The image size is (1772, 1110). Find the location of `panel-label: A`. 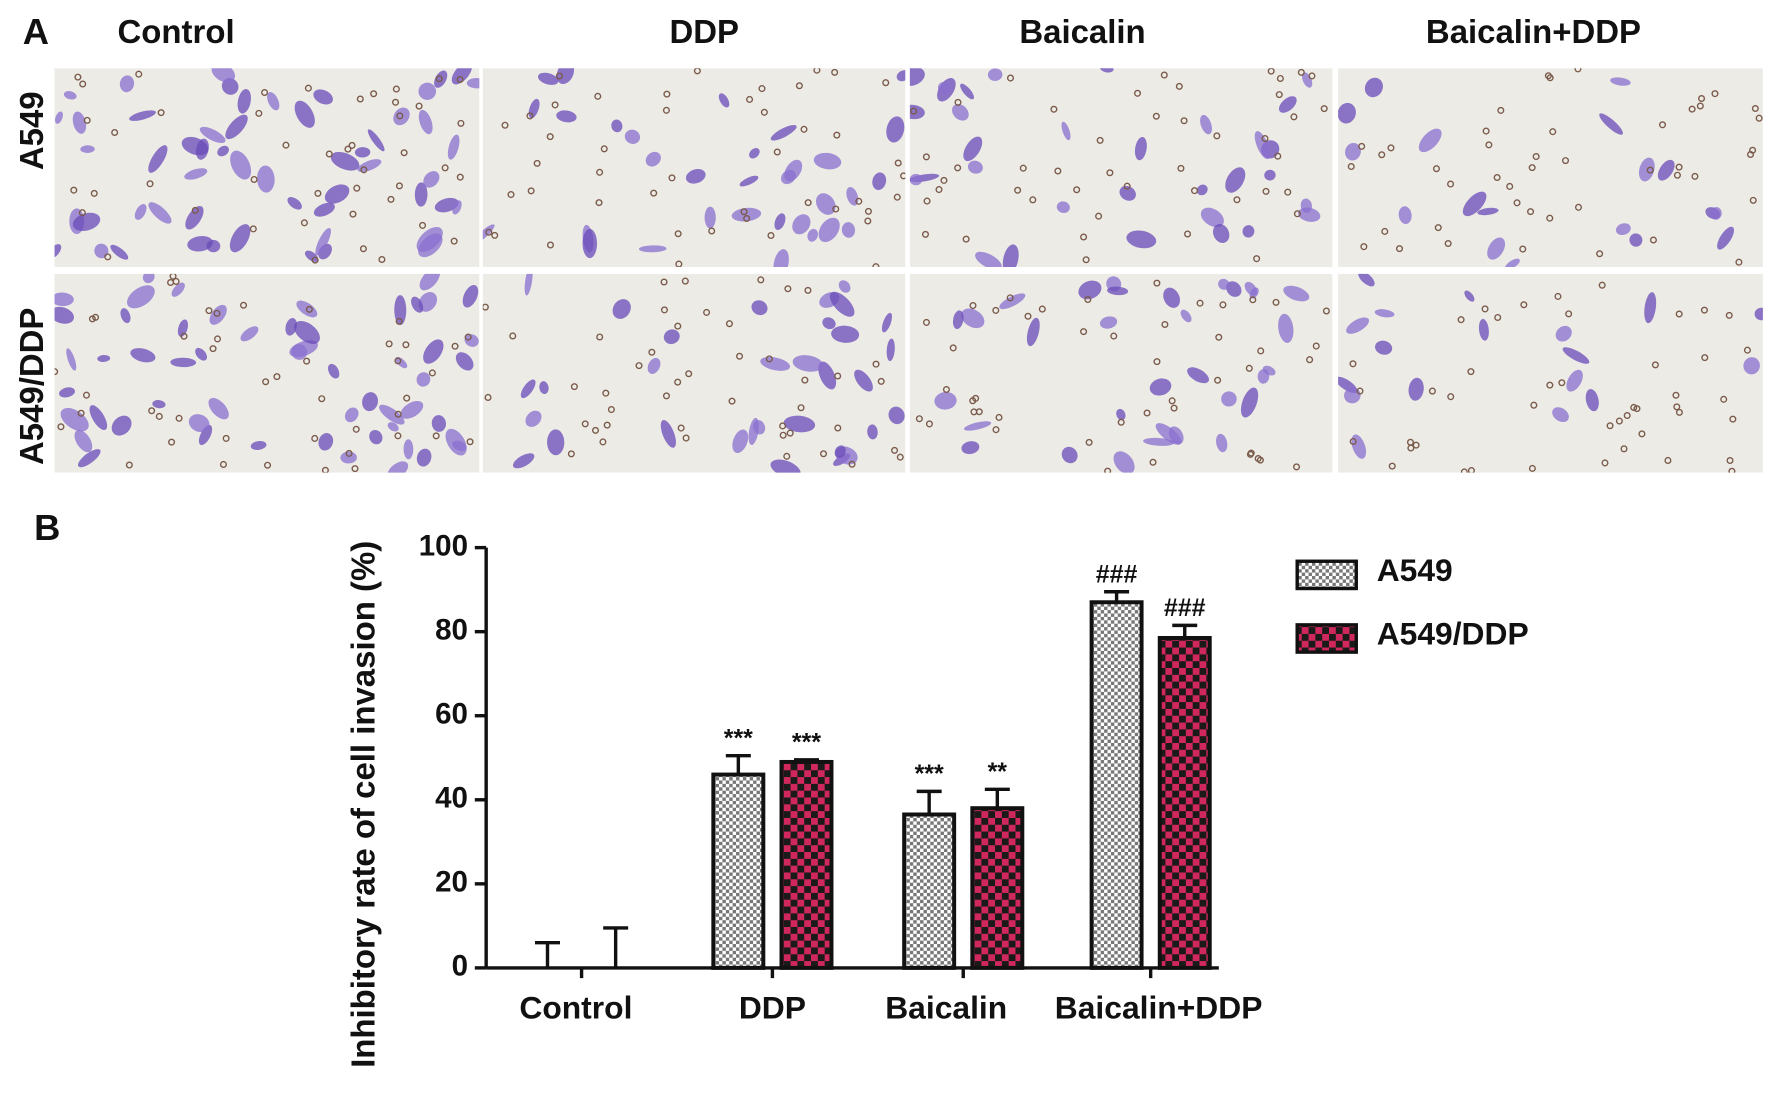

panel-label: A is located at coordinates (36, 31).